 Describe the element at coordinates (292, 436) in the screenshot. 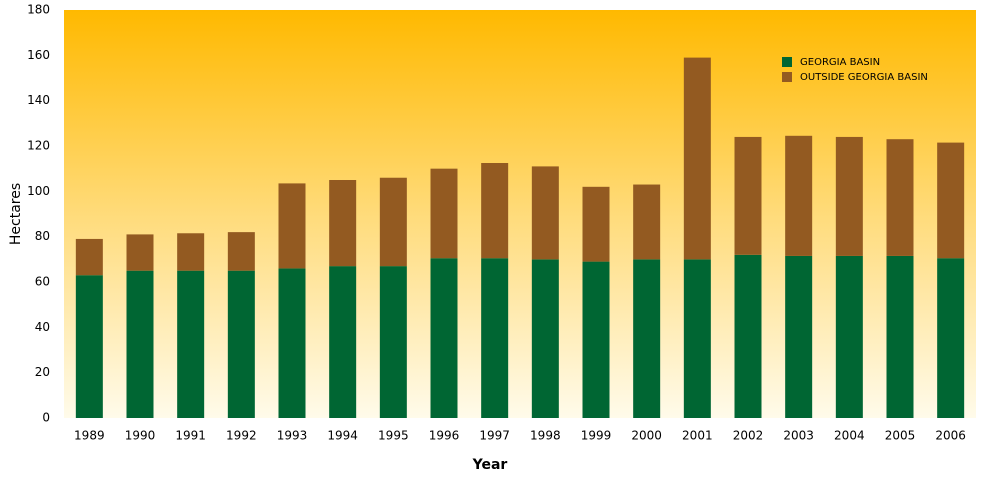

I see `x-tick-label: 1993` at that location.